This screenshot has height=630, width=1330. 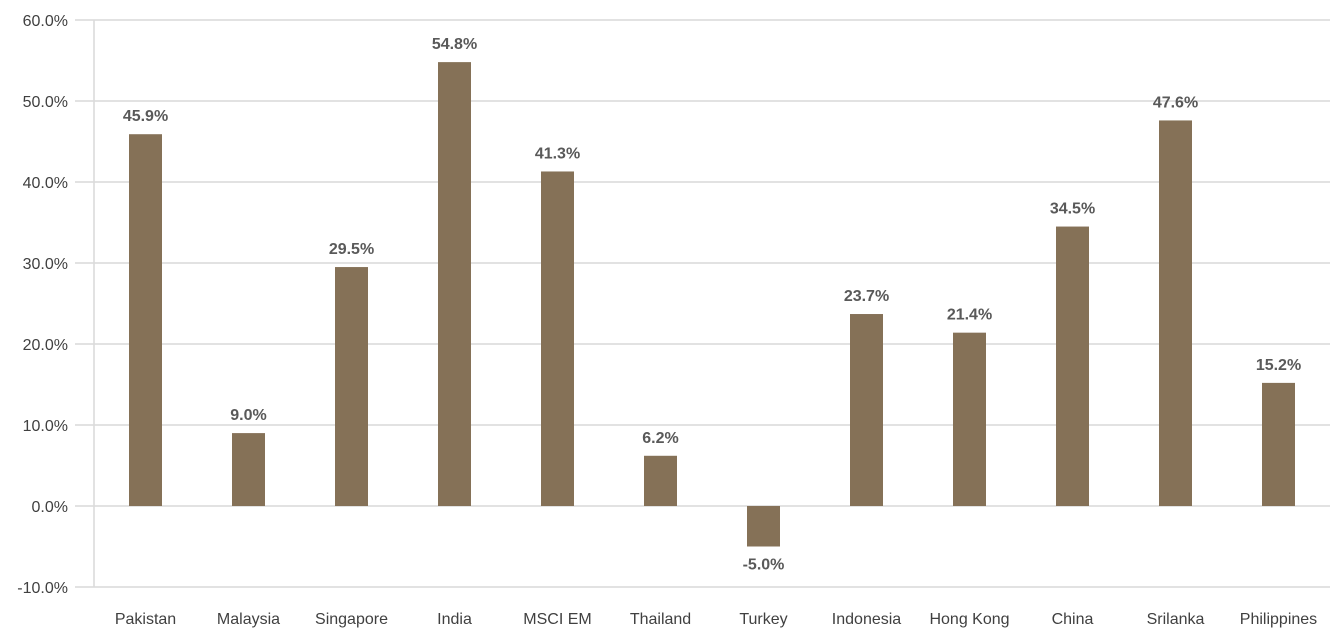 What do you see at coordinates (1073, 619) in the screenshot?
I see `x-category-label: China` at bounding box center [1073, 619].